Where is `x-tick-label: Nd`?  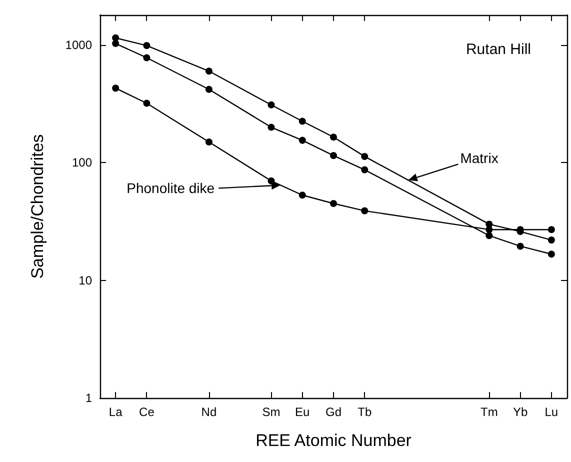
x-tick-label: Nd is located at coordinates (209, 412).